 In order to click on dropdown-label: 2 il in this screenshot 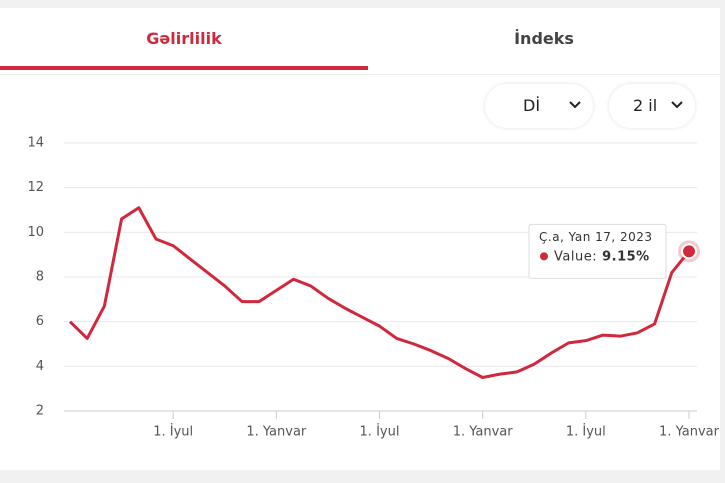, I will do `click(645, 105)`.